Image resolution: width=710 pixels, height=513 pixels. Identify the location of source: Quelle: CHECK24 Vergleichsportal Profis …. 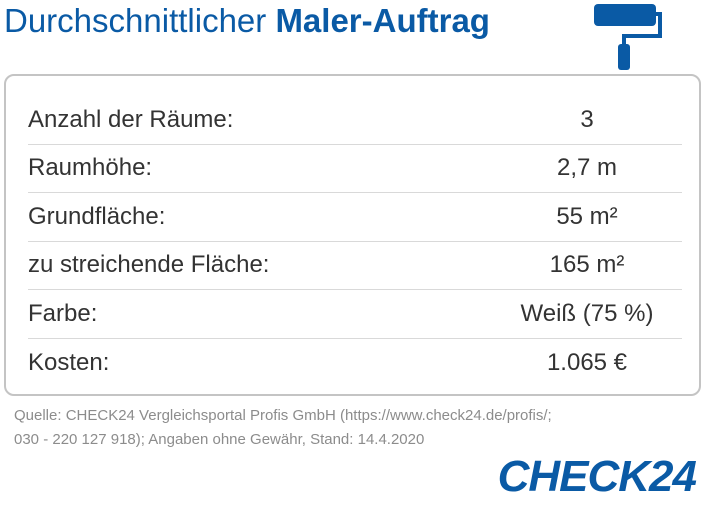
(283, 428).